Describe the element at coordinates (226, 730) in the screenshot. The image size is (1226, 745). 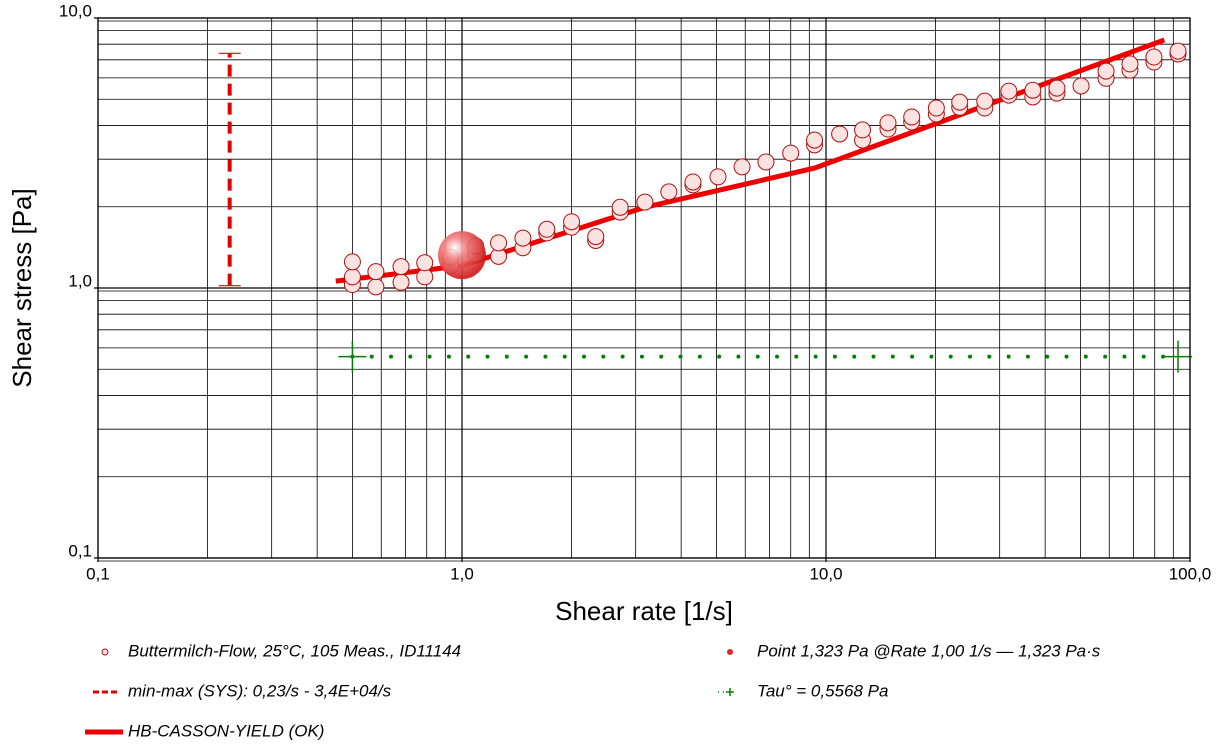
I see `legend-label: HB-CASSON-YIELD (OK)` at that location.